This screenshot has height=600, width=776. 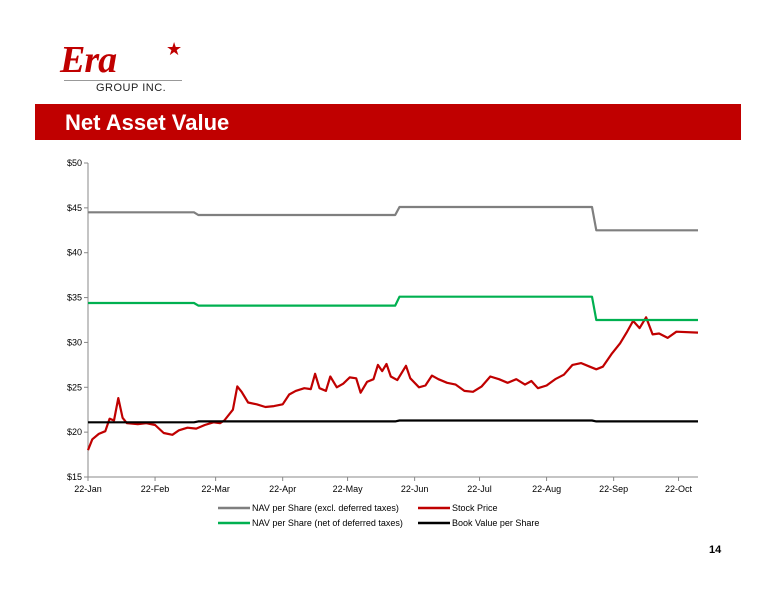 I want to click on page-number: 14, so click(x=715, y=550).